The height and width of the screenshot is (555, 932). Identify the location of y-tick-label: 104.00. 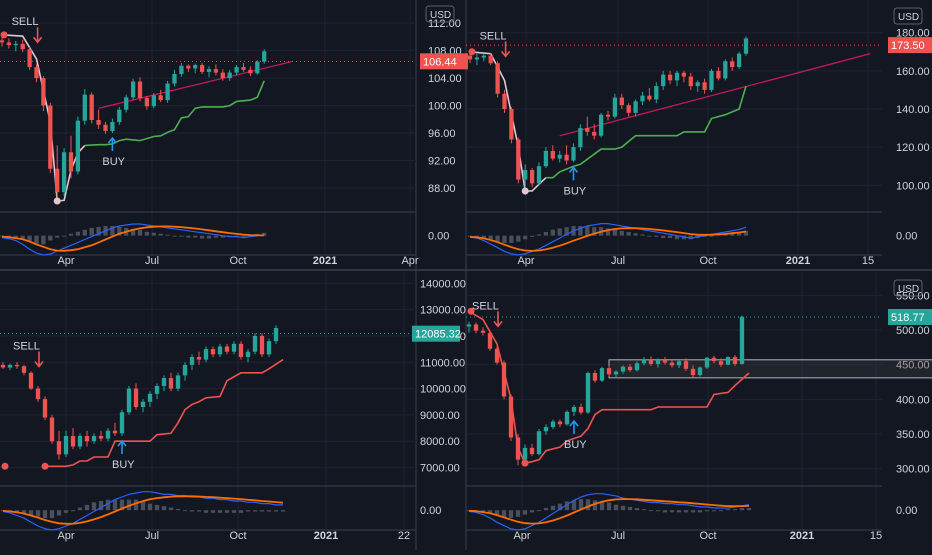
(445, 79).